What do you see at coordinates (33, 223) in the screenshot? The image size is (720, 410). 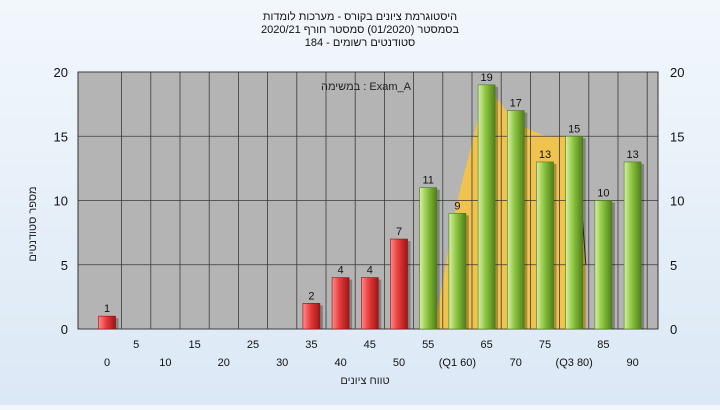 I see `y-axis-label: מספר סטודנטים` at bounding box center [33, 223].